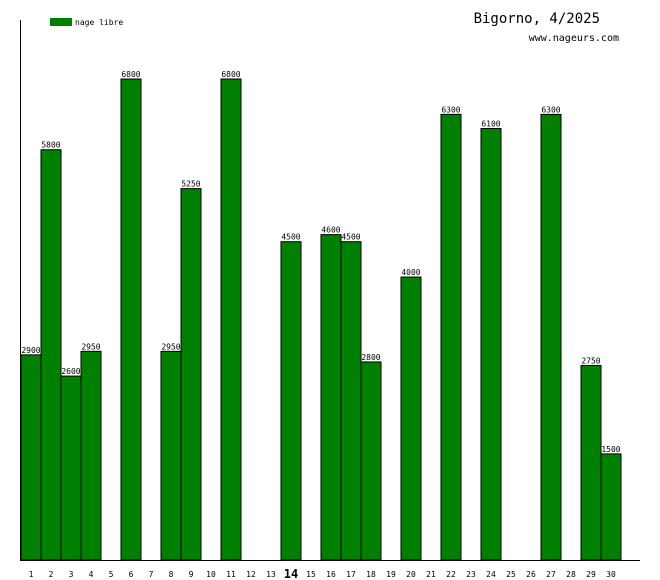  I want to click on value-label-day-1: 2900, so click(30, 350).